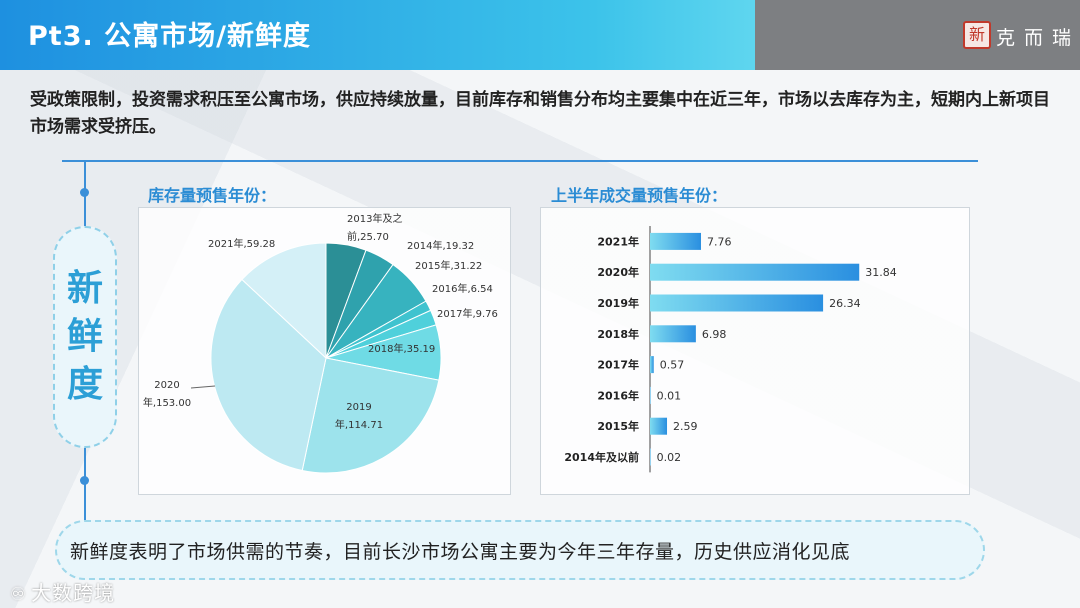  I want to click on bar-category-label: 2017年, so click(618, 365).